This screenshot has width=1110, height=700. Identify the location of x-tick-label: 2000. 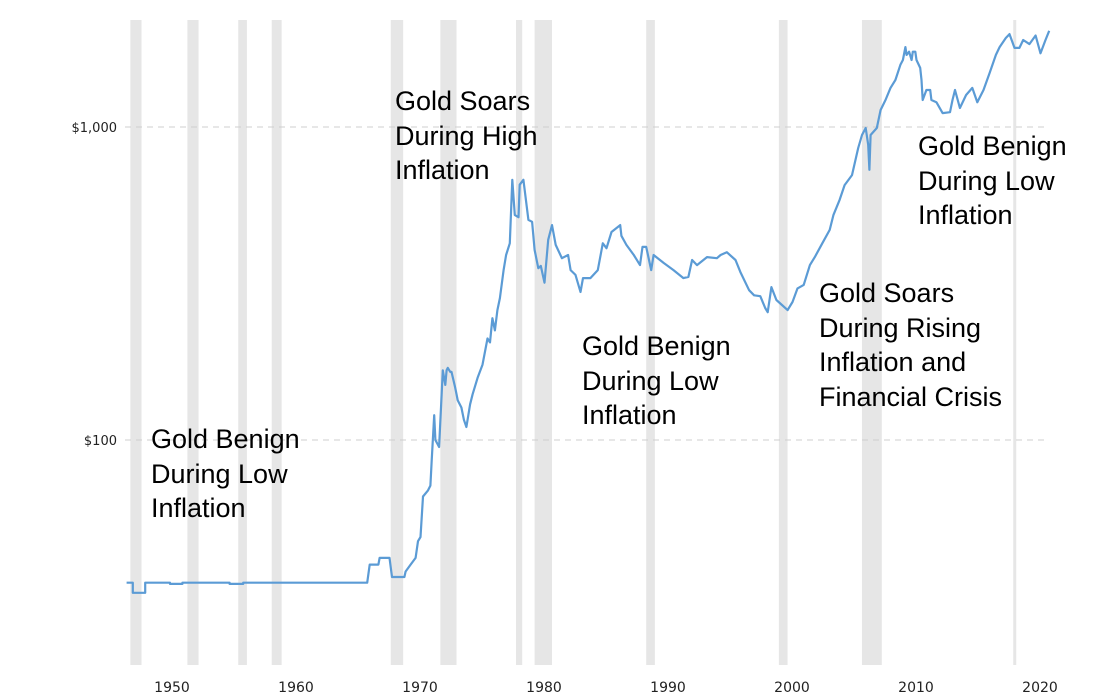
(792, 688).